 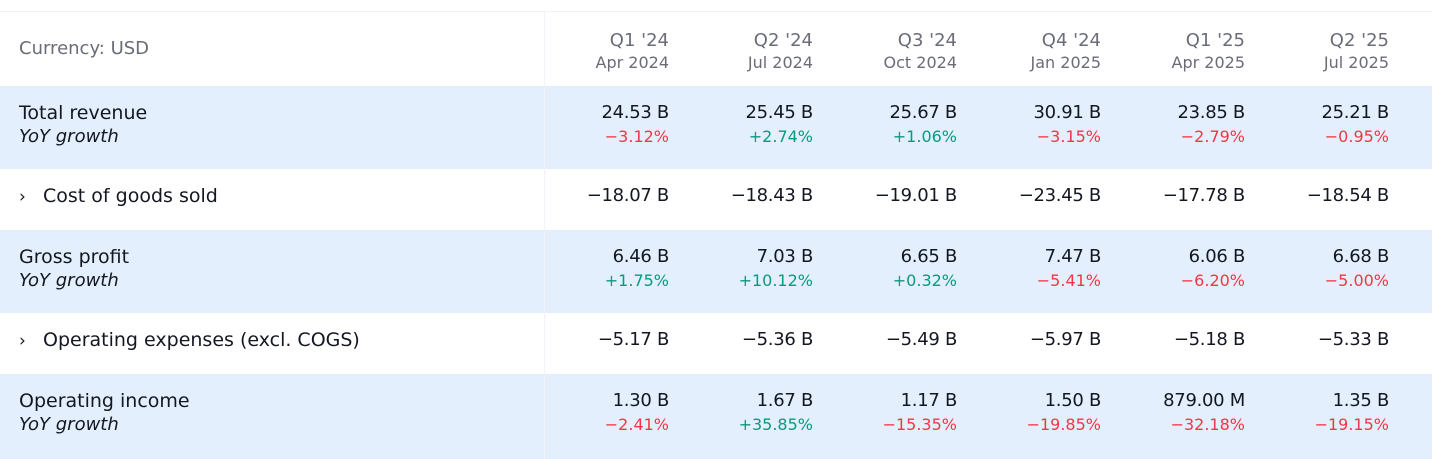 What do you see at coordinates (1065, 339) in the screenshot?
I see `value: −5.97 B` at bounding box center [1065, 339].